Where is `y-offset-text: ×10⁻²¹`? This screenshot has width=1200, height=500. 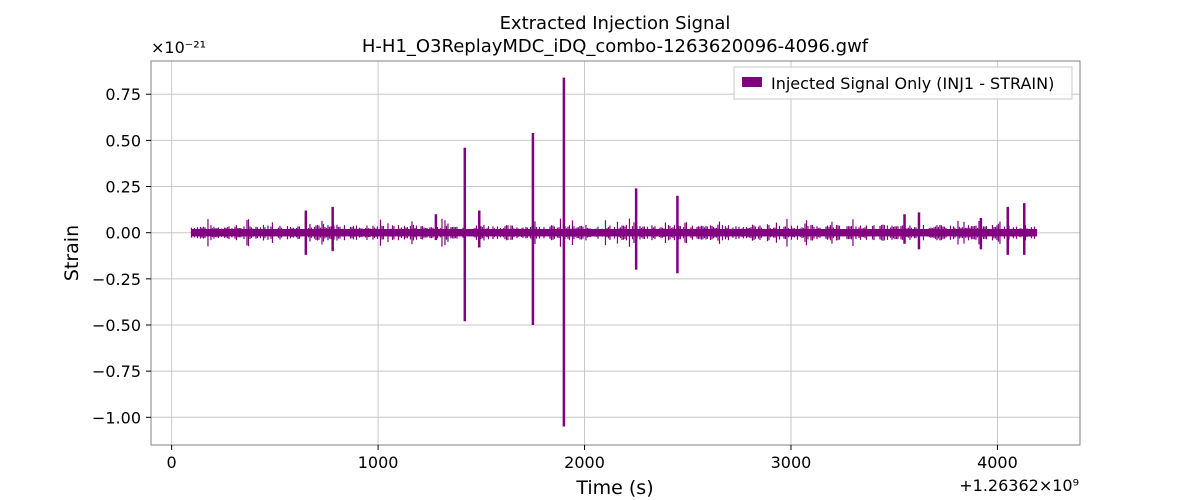
y-offset-text: ×10⁻²¹ is located at coordinates (178, 47).